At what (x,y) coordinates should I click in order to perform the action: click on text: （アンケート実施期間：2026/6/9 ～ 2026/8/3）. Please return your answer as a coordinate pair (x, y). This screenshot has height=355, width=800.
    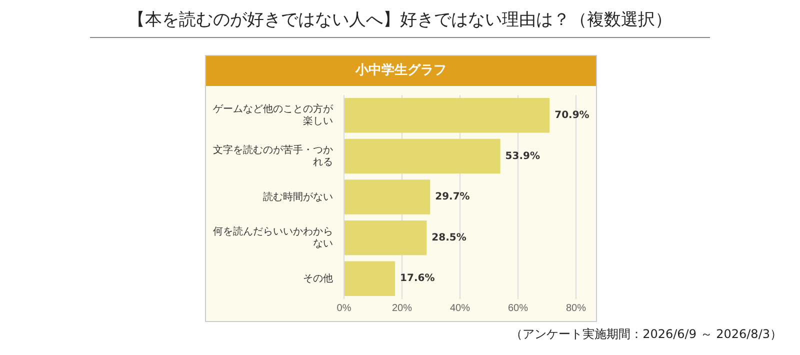
    Looking at the image, I should click on (646, 334).